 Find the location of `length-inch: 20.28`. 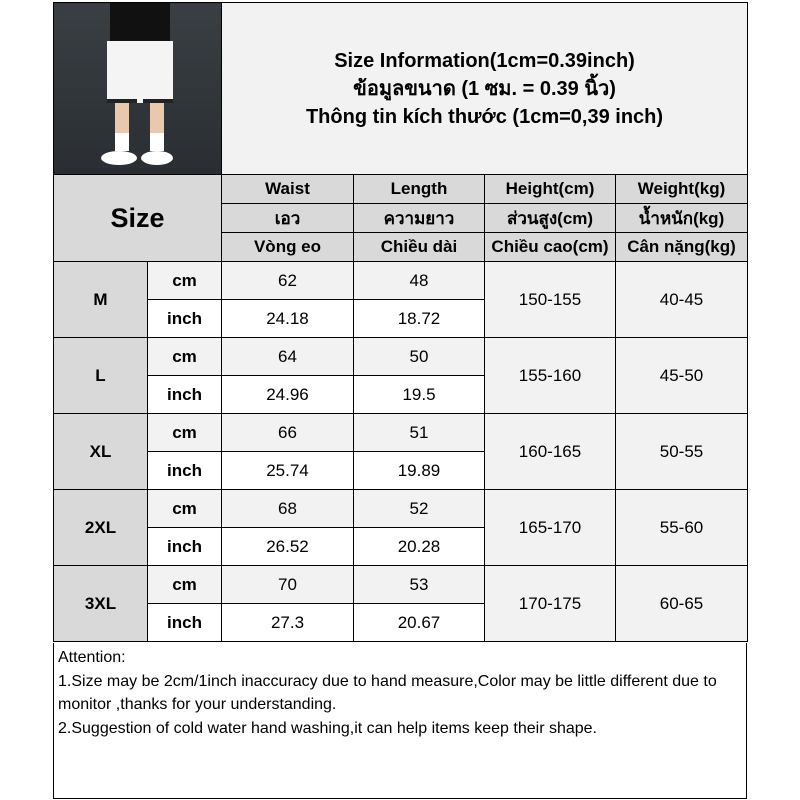

length-inch: 20.28 is located at coordinates (419, 546).